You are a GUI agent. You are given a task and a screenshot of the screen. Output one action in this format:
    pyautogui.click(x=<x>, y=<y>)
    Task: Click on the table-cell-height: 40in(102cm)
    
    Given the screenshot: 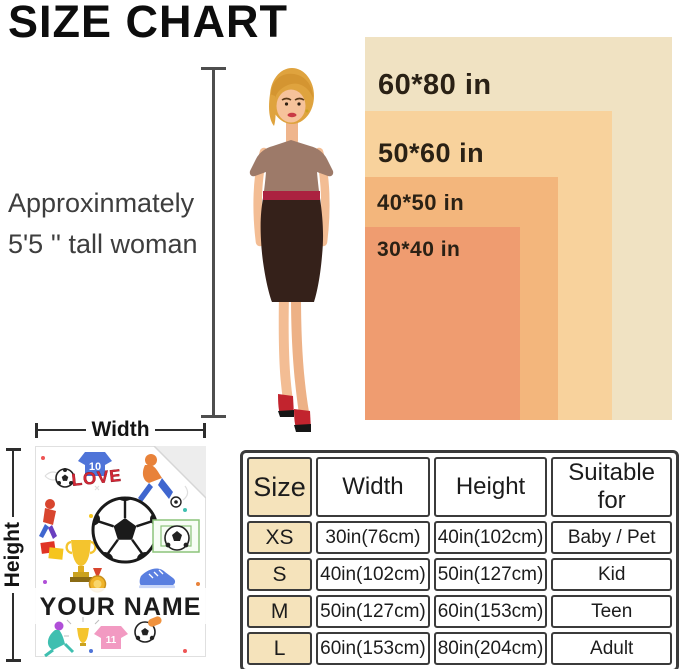 What is the action you would take?
    pyautogui.click(x=490, y=537)
    